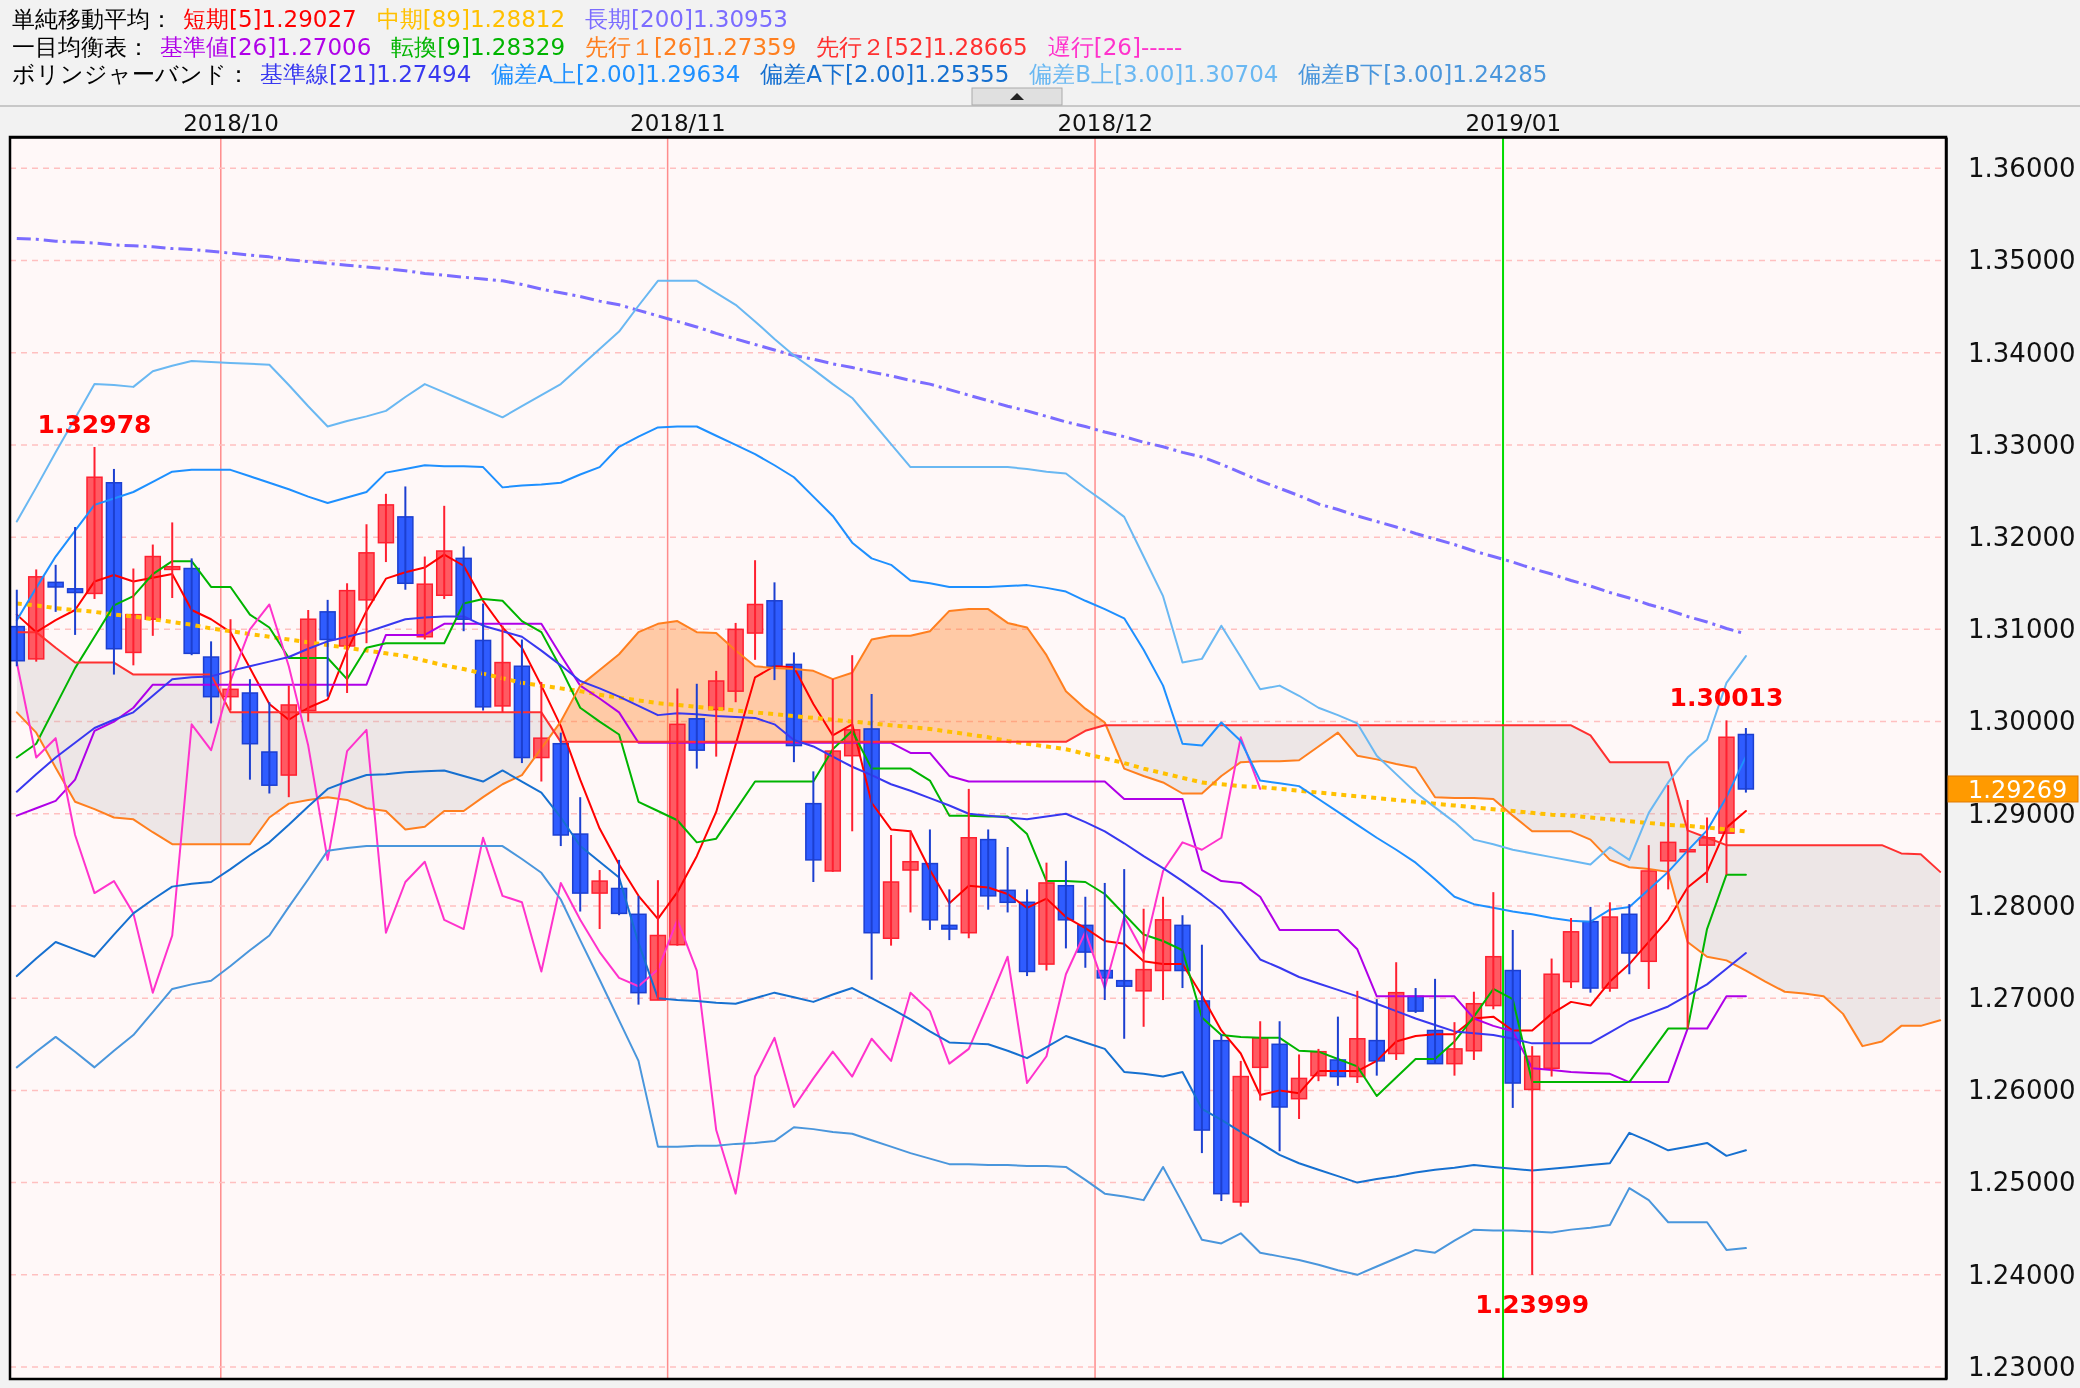 This screenshot has height=1388, width=2080. Describe the element at coordinates (2022, 1274) in the screenshot. I see `y-tick-label: 1.24000` at that location.